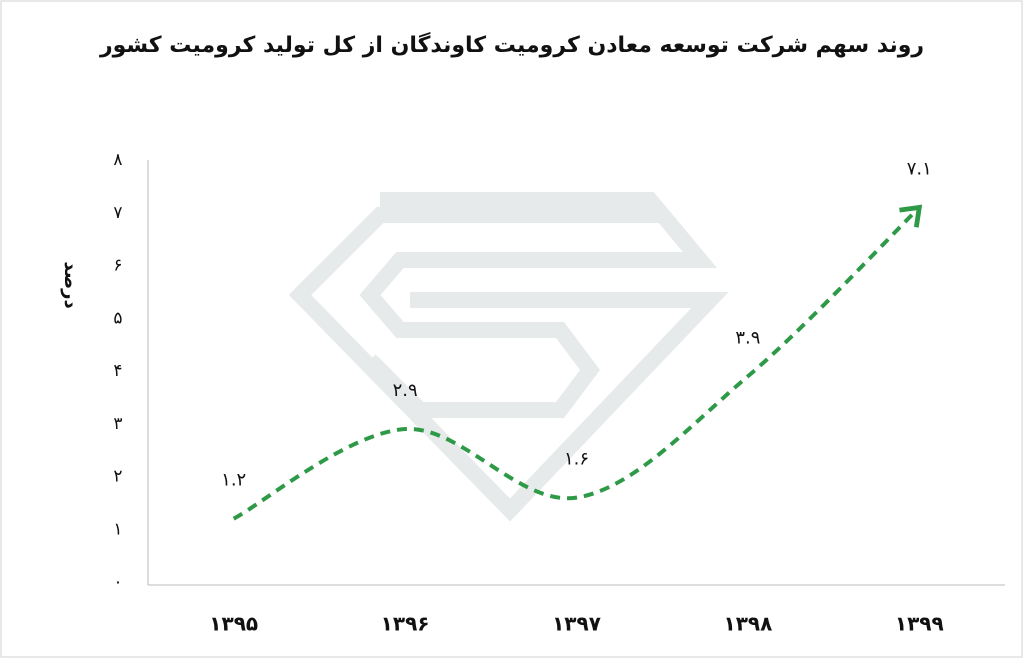  What do you see at coordinates (233, 480) in the screenshot?
I see `data-label: ۱.۲` at bounding box center [233, 480].